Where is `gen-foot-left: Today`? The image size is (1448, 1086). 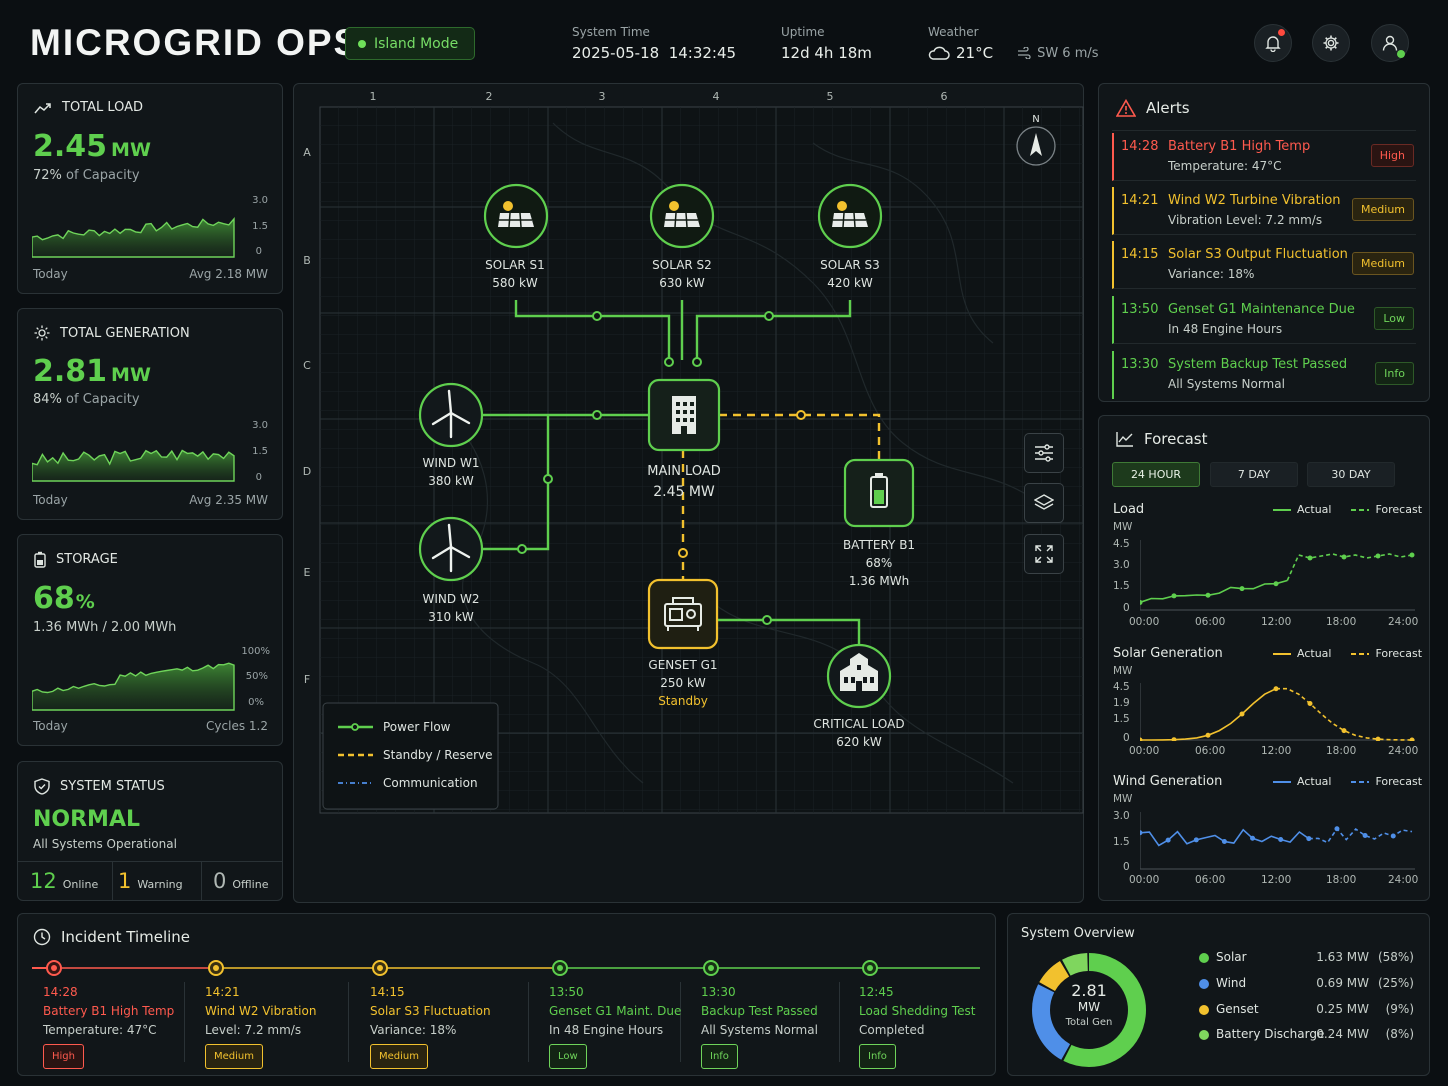
gen-foot-left: Today is located at coordinates (50, 500).